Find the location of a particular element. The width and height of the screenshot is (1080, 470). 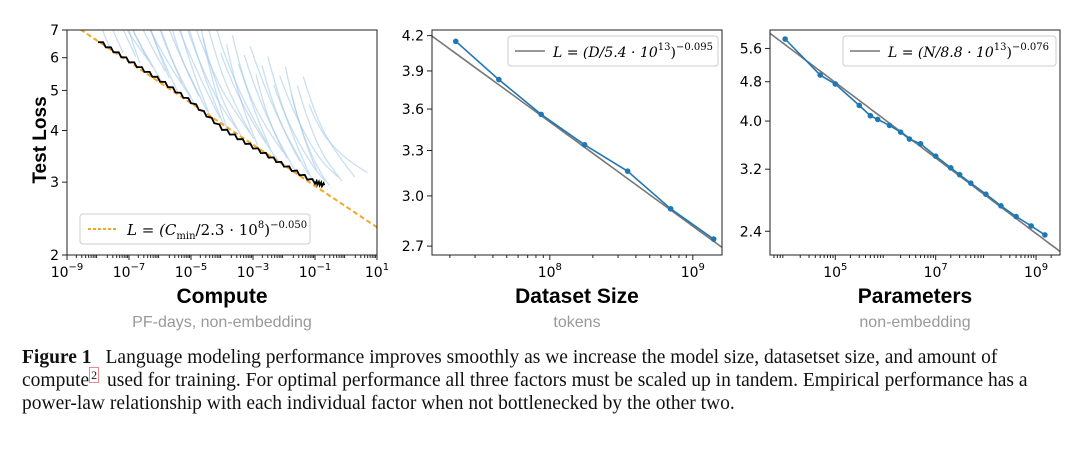

y-tick-label: 4.2 is located at coordinates (413, 37).